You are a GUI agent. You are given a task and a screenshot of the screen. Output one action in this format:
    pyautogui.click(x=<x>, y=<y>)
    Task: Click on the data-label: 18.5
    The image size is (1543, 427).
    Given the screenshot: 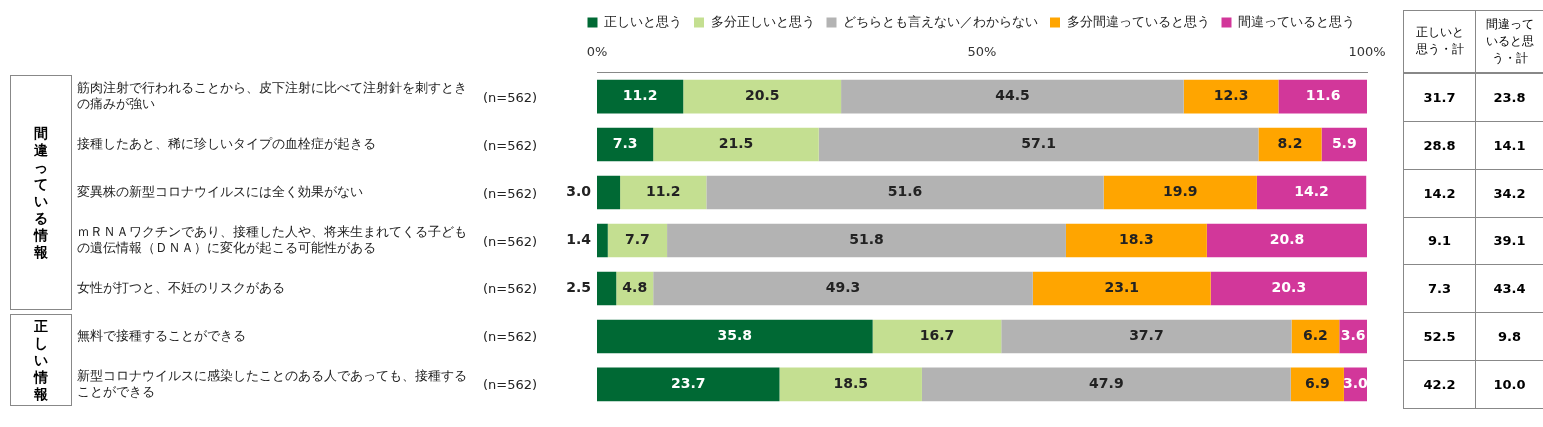 What is the action you would take?
    pyautogui.click(x=850, y=383)
    